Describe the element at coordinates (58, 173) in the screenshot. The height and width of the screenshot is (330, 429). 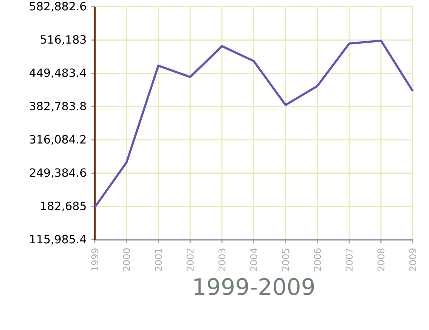
I see `y-tick-label: 249,384.6` at that location.